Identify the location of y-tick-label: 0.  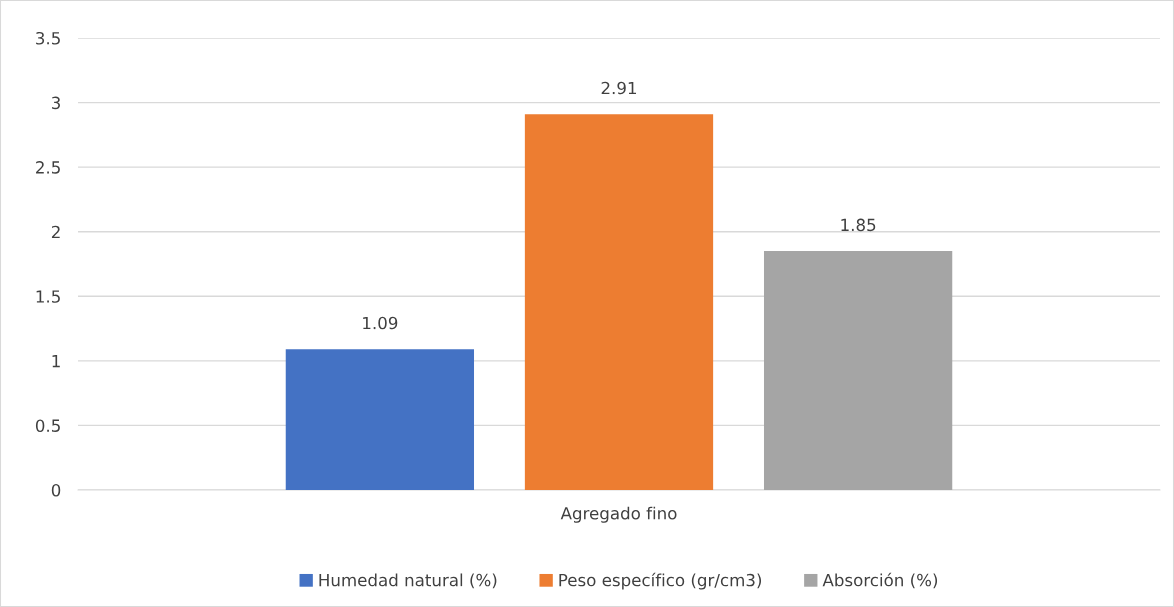
(56, 490).